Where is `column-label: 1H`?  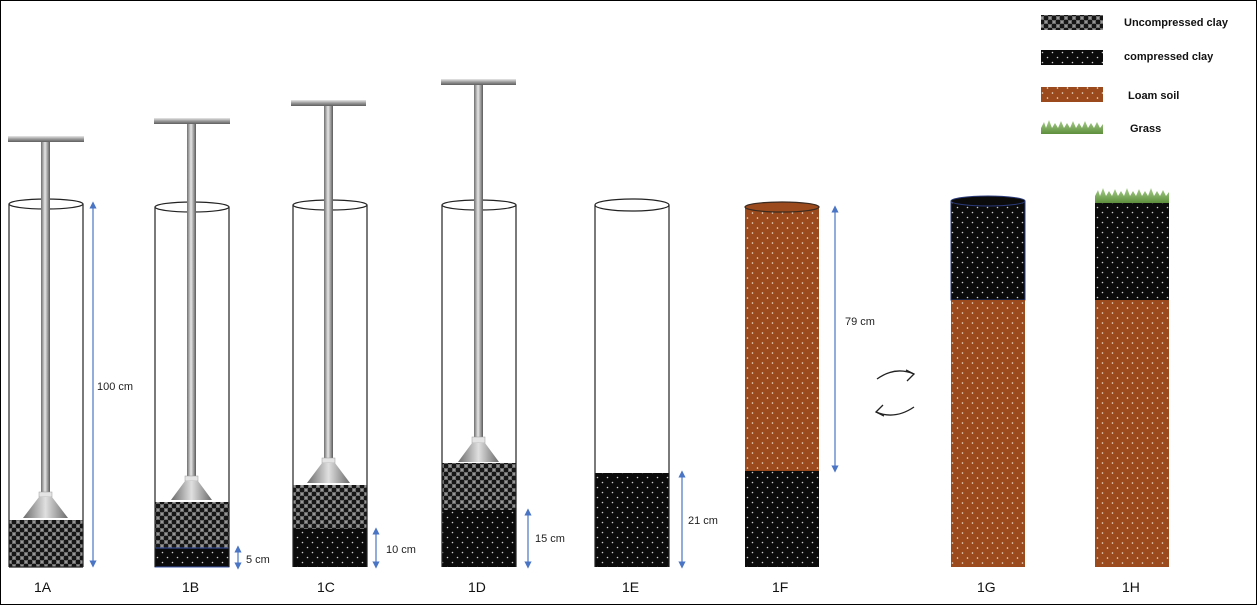
column-label: 1H is located at coordinates (1131, 587).